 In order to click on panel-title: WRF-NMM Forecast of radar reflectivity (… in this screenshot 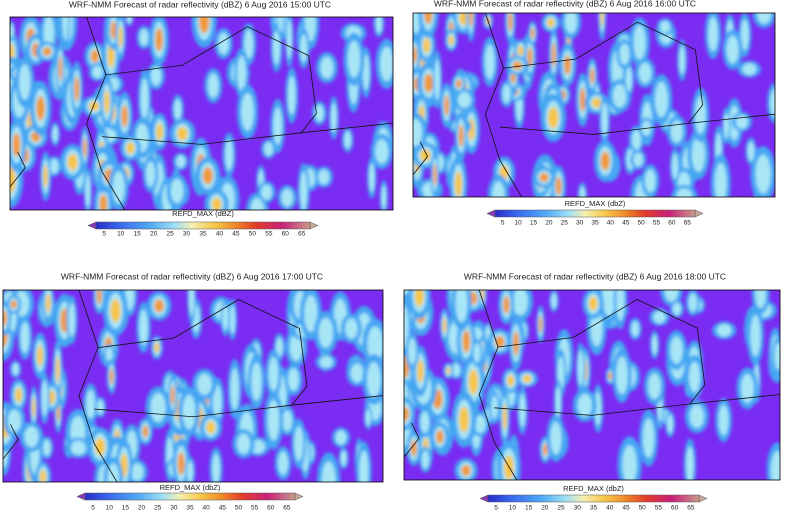, I will do `click(200, 4)`.